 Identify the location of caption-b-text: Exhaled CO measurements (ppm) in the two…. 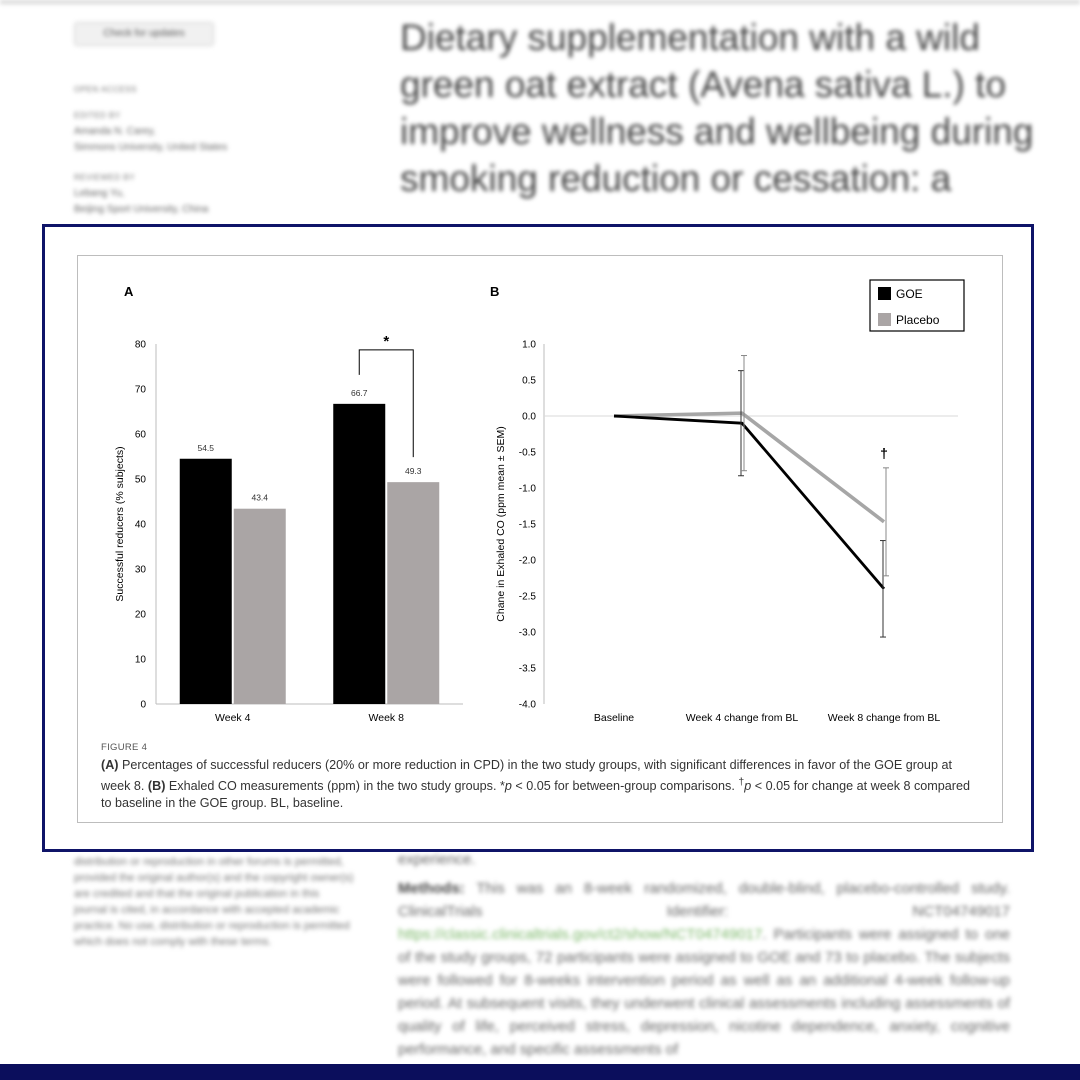
(335, 786).